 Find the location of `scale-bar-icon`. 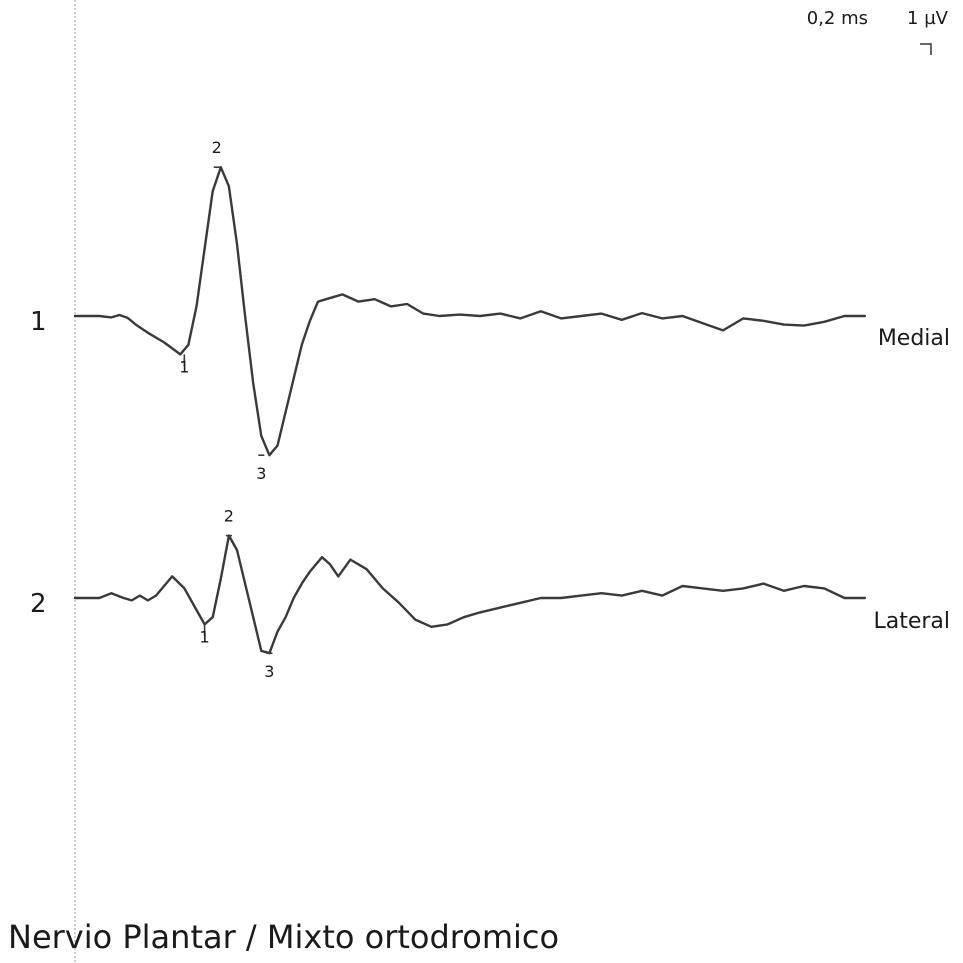

scale-bar-icon is located at coordinates (926, 49).